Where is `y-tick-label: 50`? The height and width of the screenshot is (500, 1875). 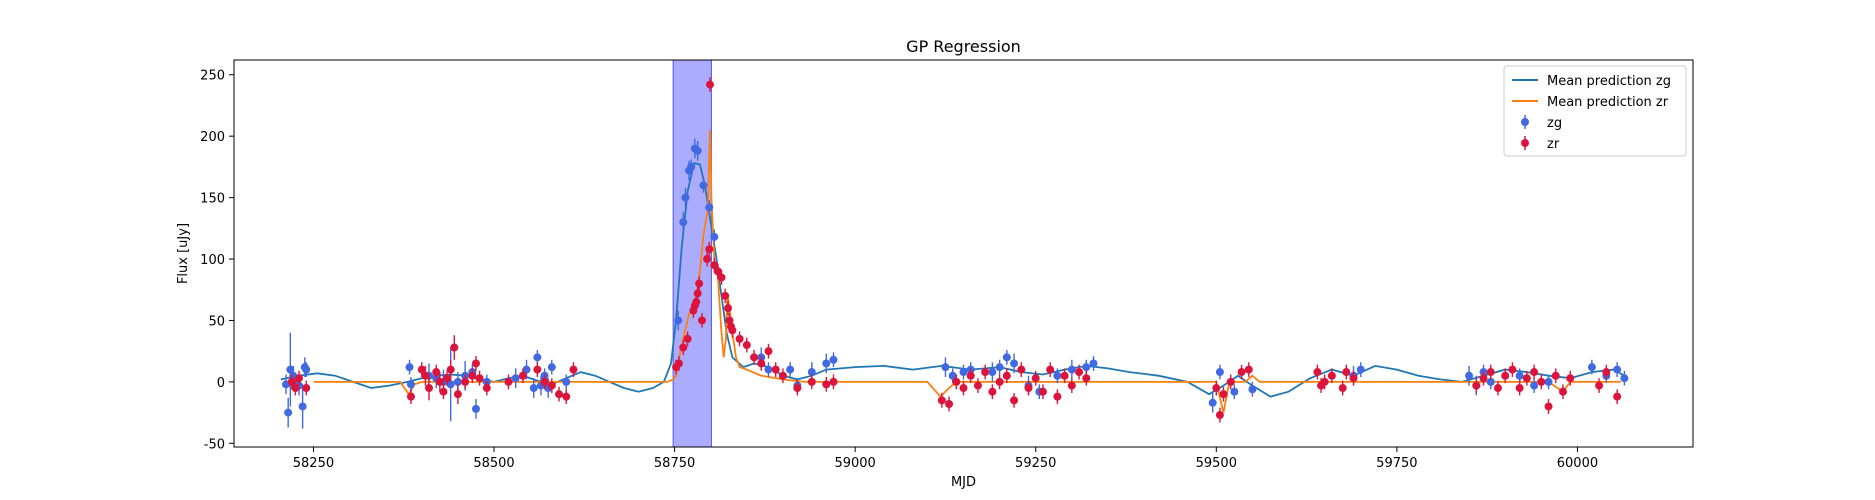
y-tick-label: 50 is located at coordinates (216, 321).